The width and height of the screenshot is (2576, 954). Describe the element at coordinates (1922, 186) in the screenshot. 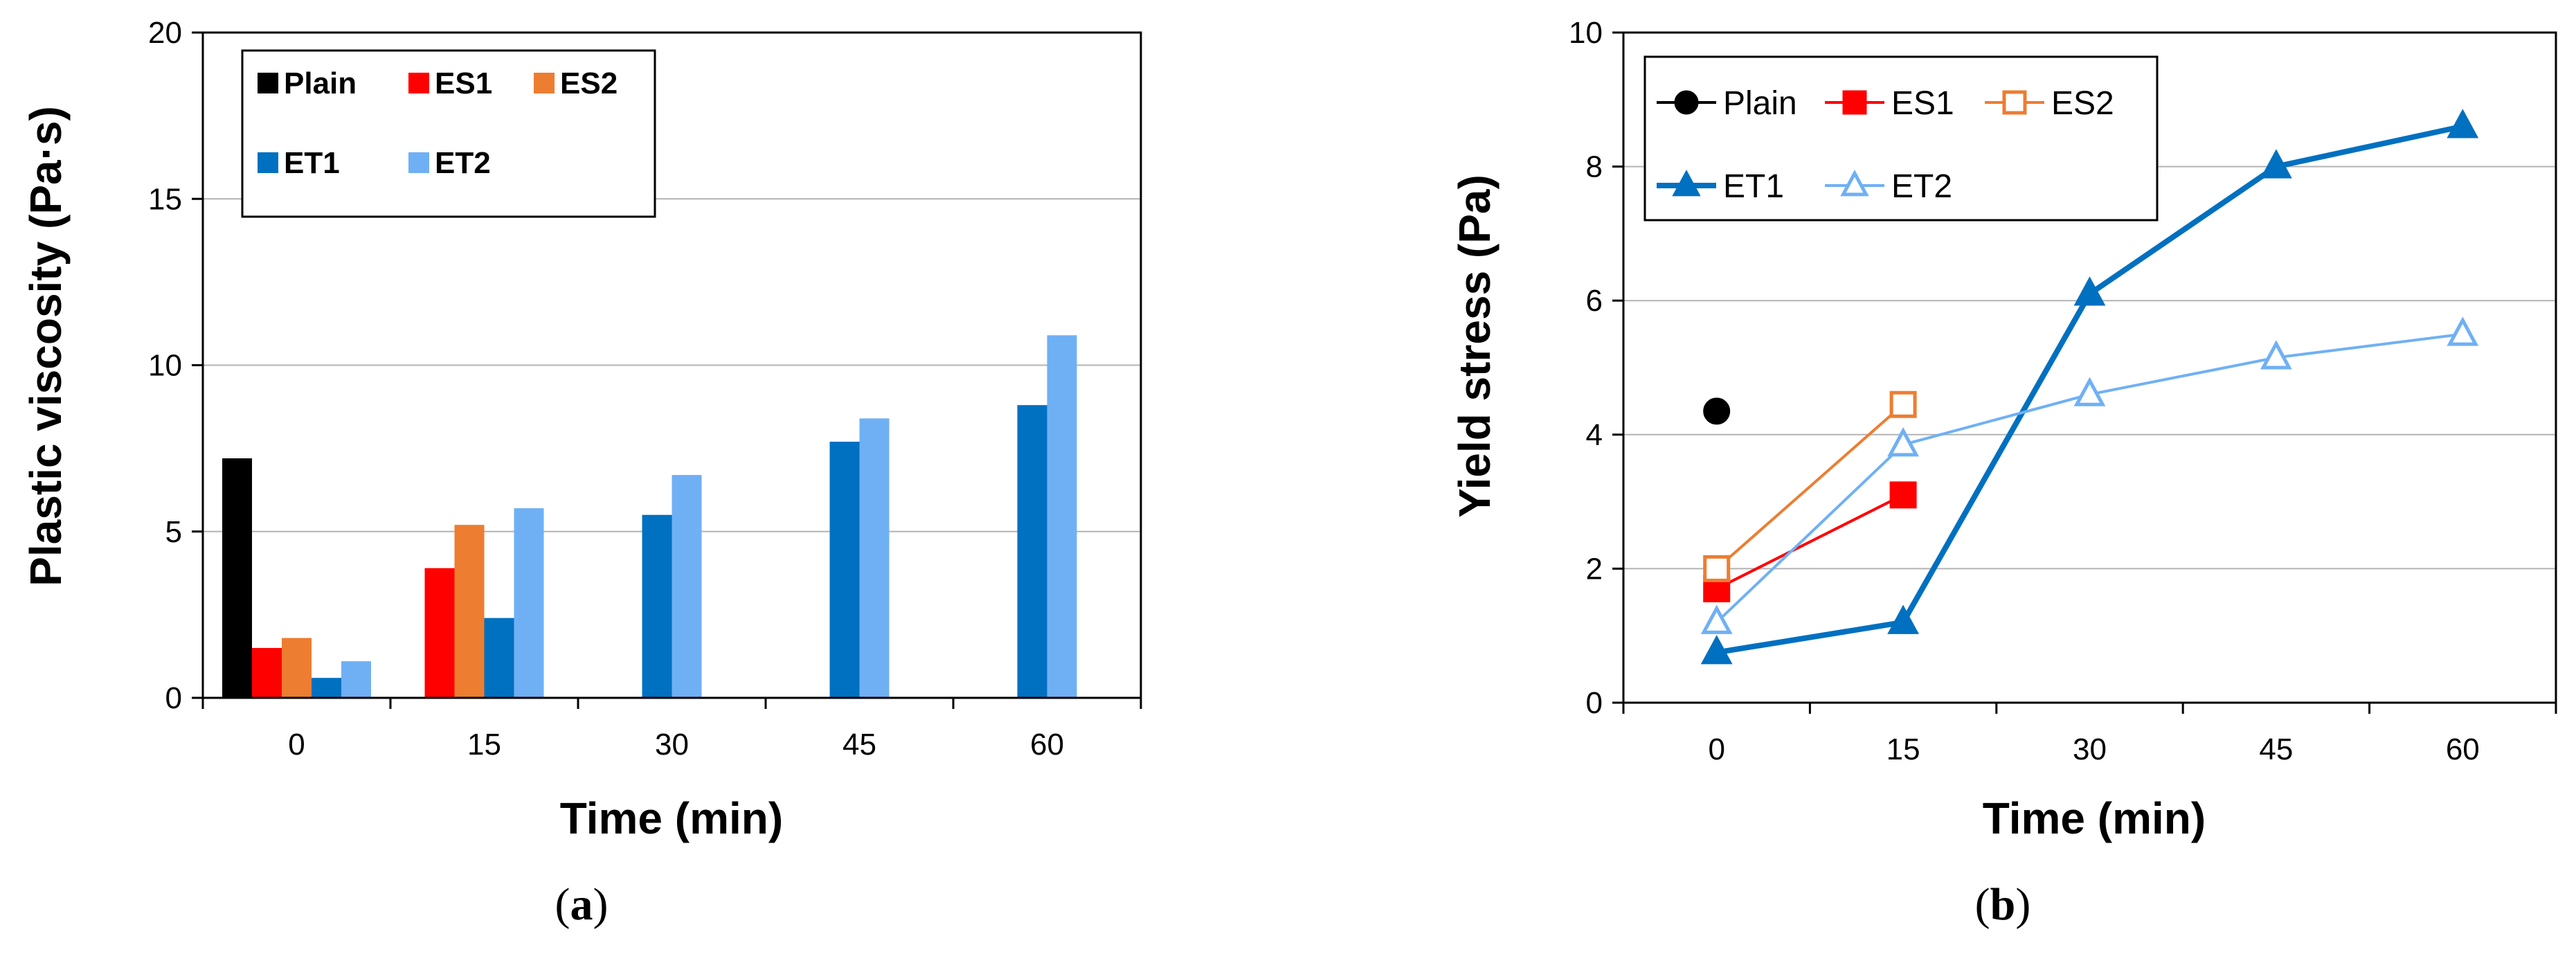

I see `b-legend-label-et2: ET2` at that location.